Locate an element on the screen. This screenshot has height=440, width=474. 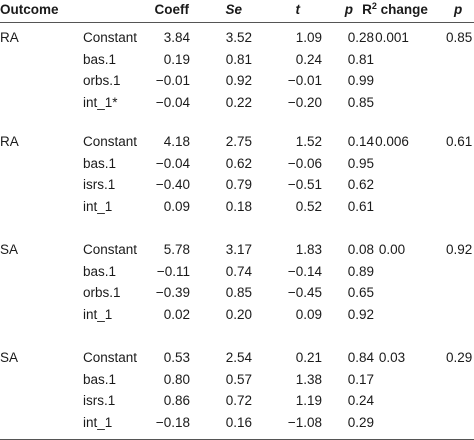
header-r2-base: R is located at coordinates (367, 9).